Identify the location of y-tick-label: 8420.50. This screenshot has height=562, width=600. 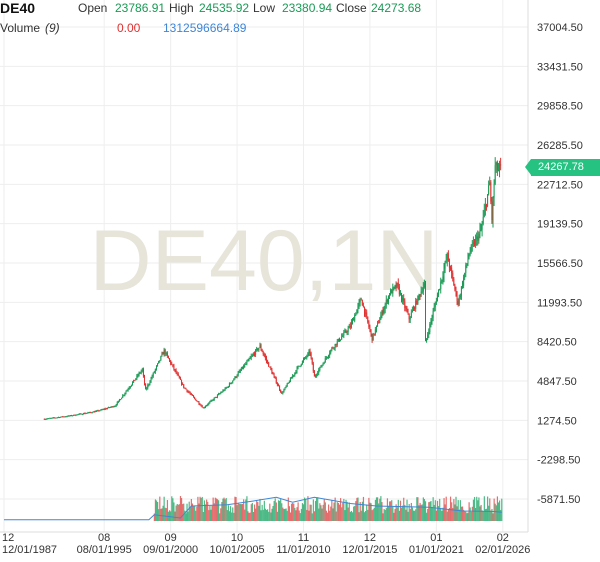
(557, 343).